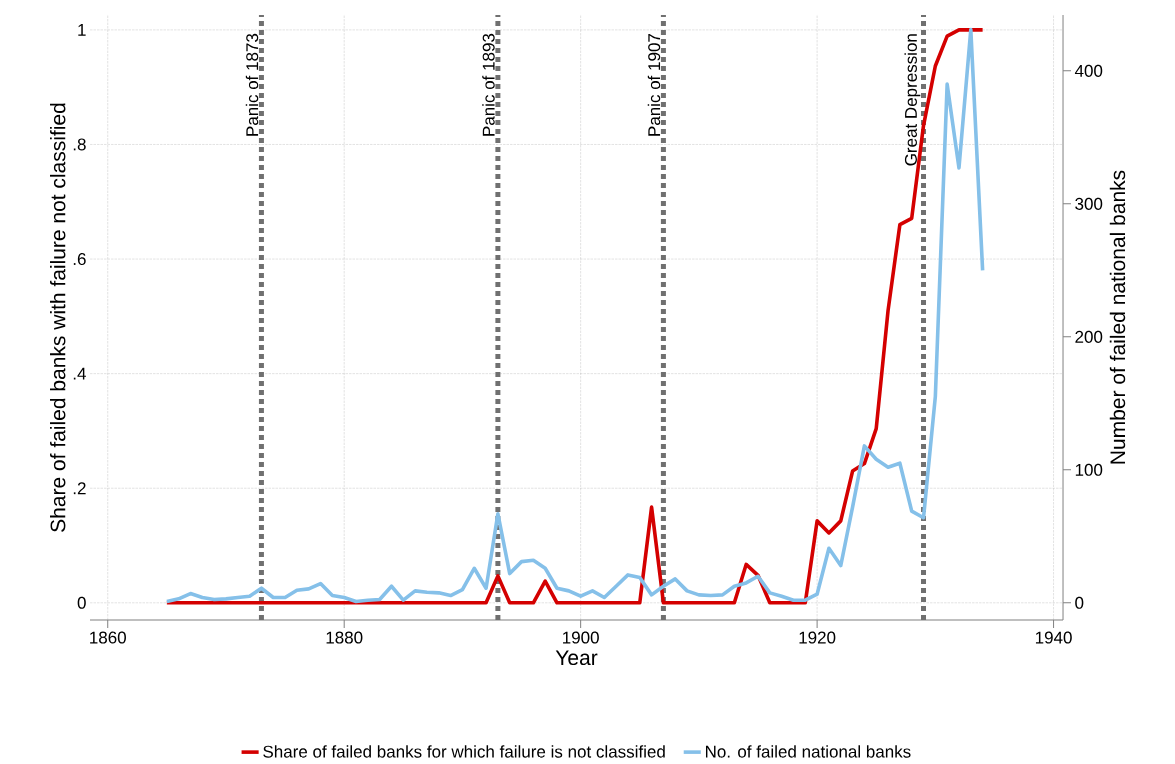 The width and height of the screenshot is (1175, 764). I want to click on y2-tick-label: 300, so click(1089, 203).